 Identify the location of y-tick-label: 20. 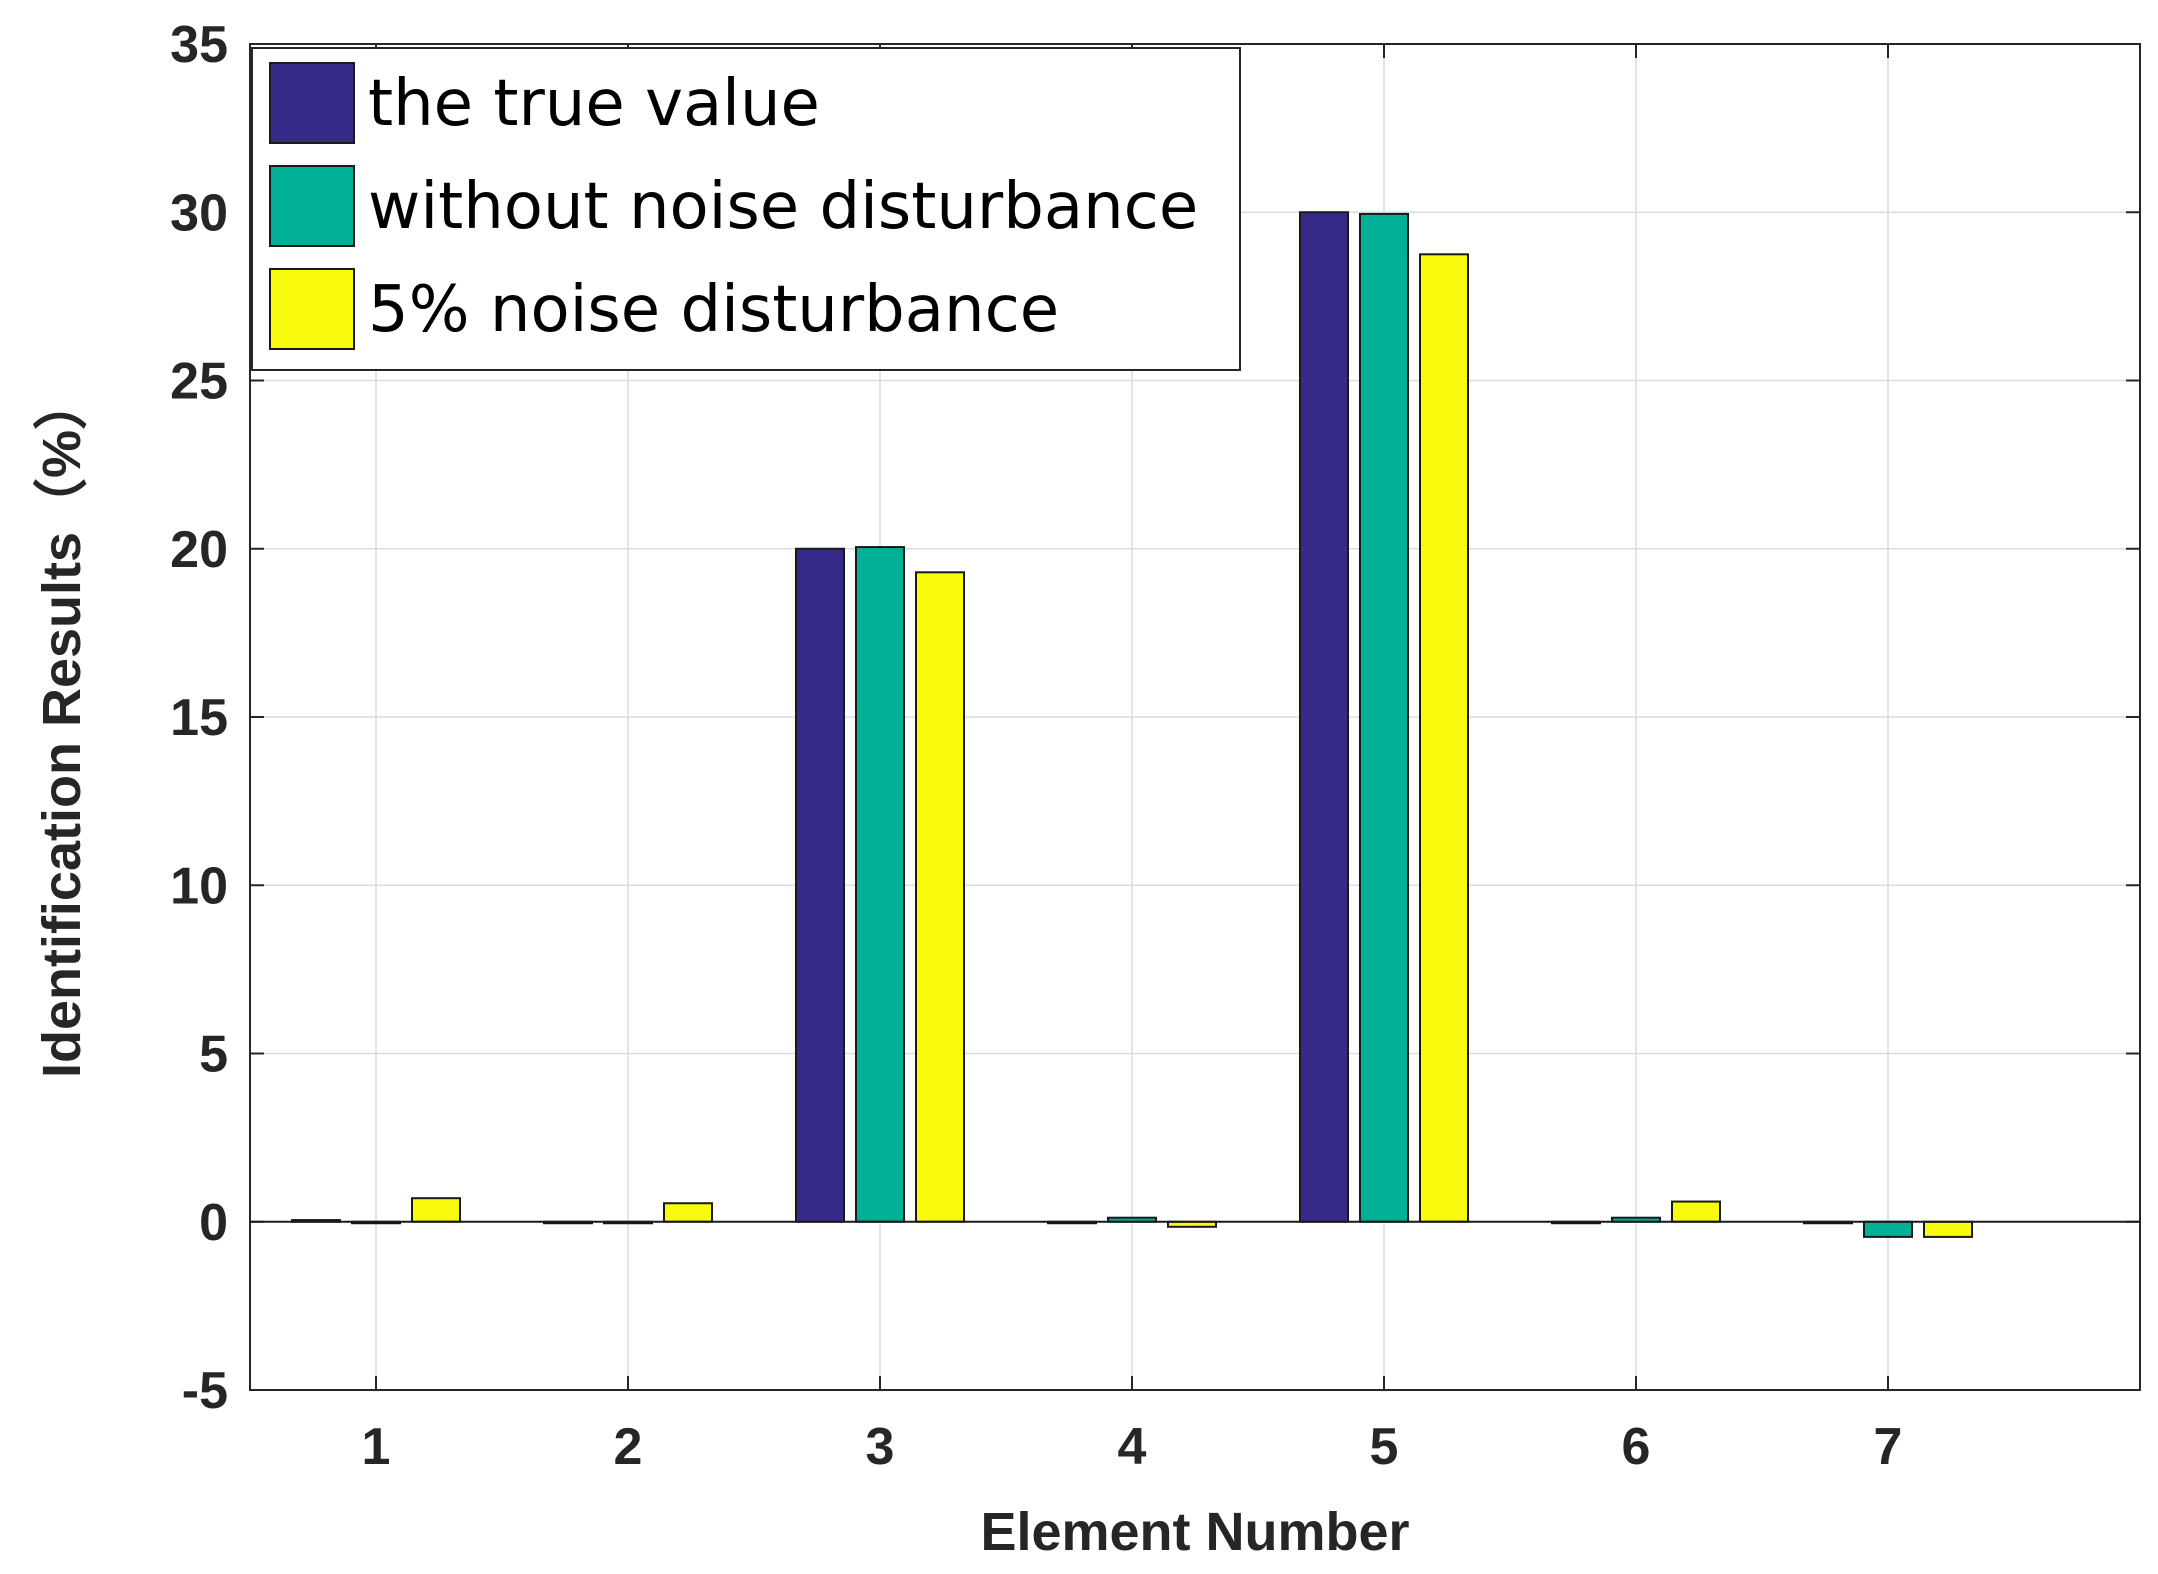
(199, 550).